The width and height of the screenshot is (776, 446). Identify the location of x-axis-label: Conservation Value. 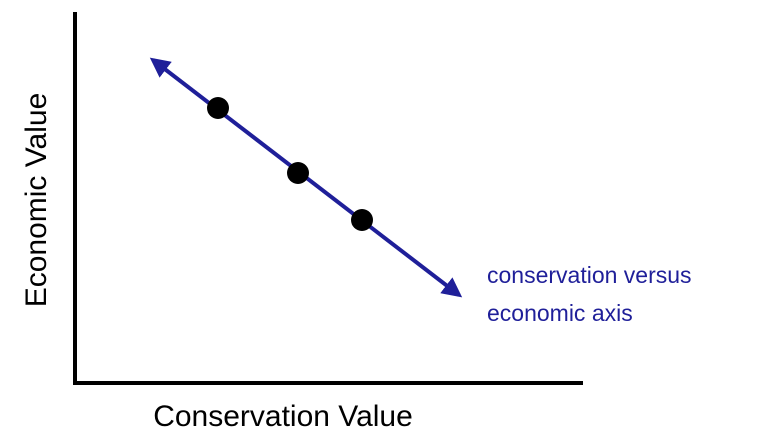
(283, 416).